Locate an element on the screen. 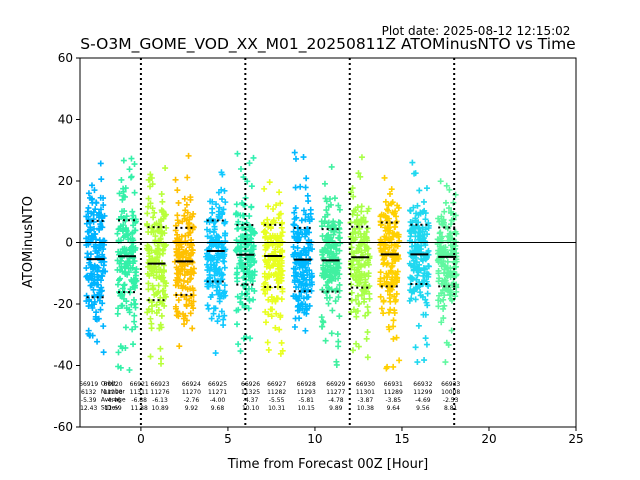 The width and height of the screenshot is (640, 480). stat-value: 11277 is located at coordinates (335, 392).